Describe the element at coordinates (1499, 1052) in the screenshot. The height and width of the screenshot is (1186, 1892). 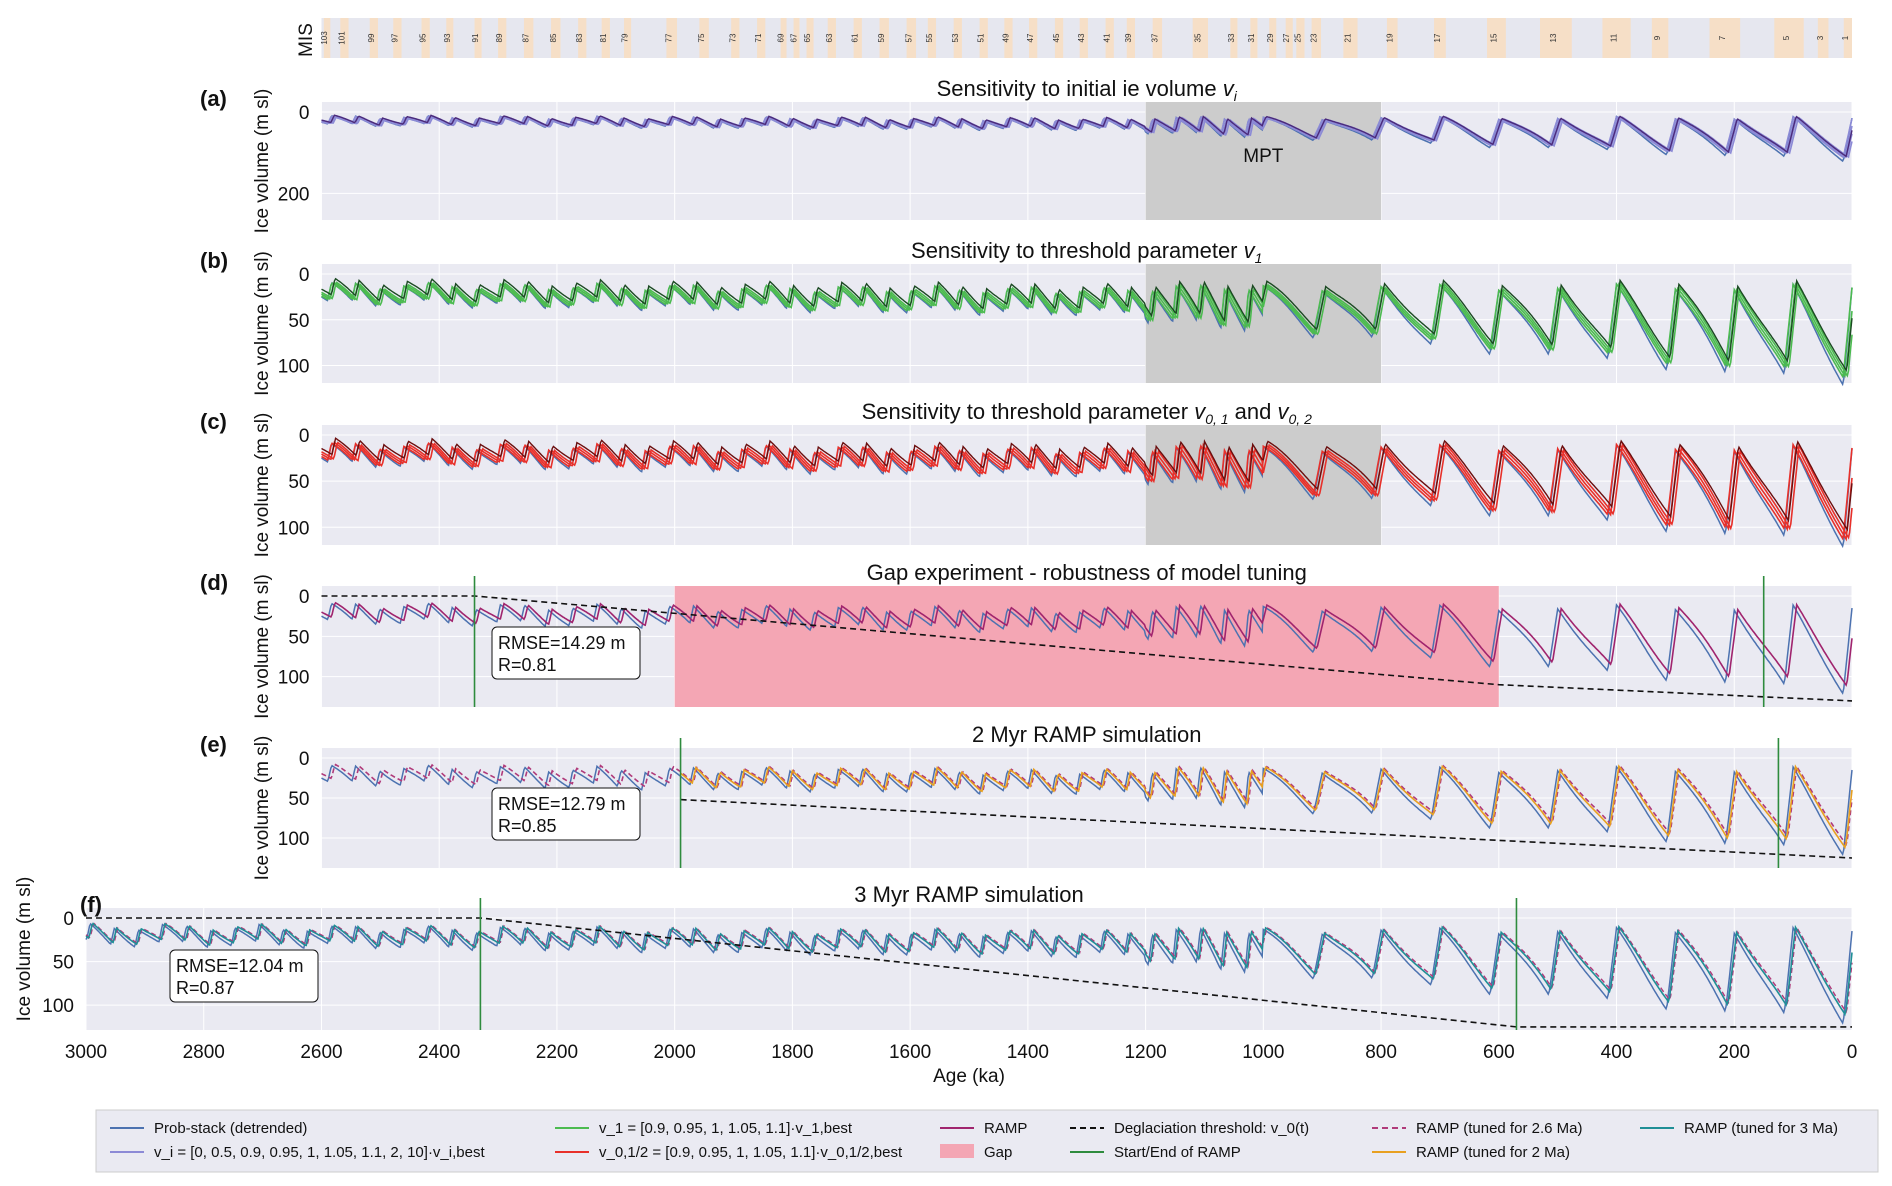
I see `x-tick-label: 600` at that location.